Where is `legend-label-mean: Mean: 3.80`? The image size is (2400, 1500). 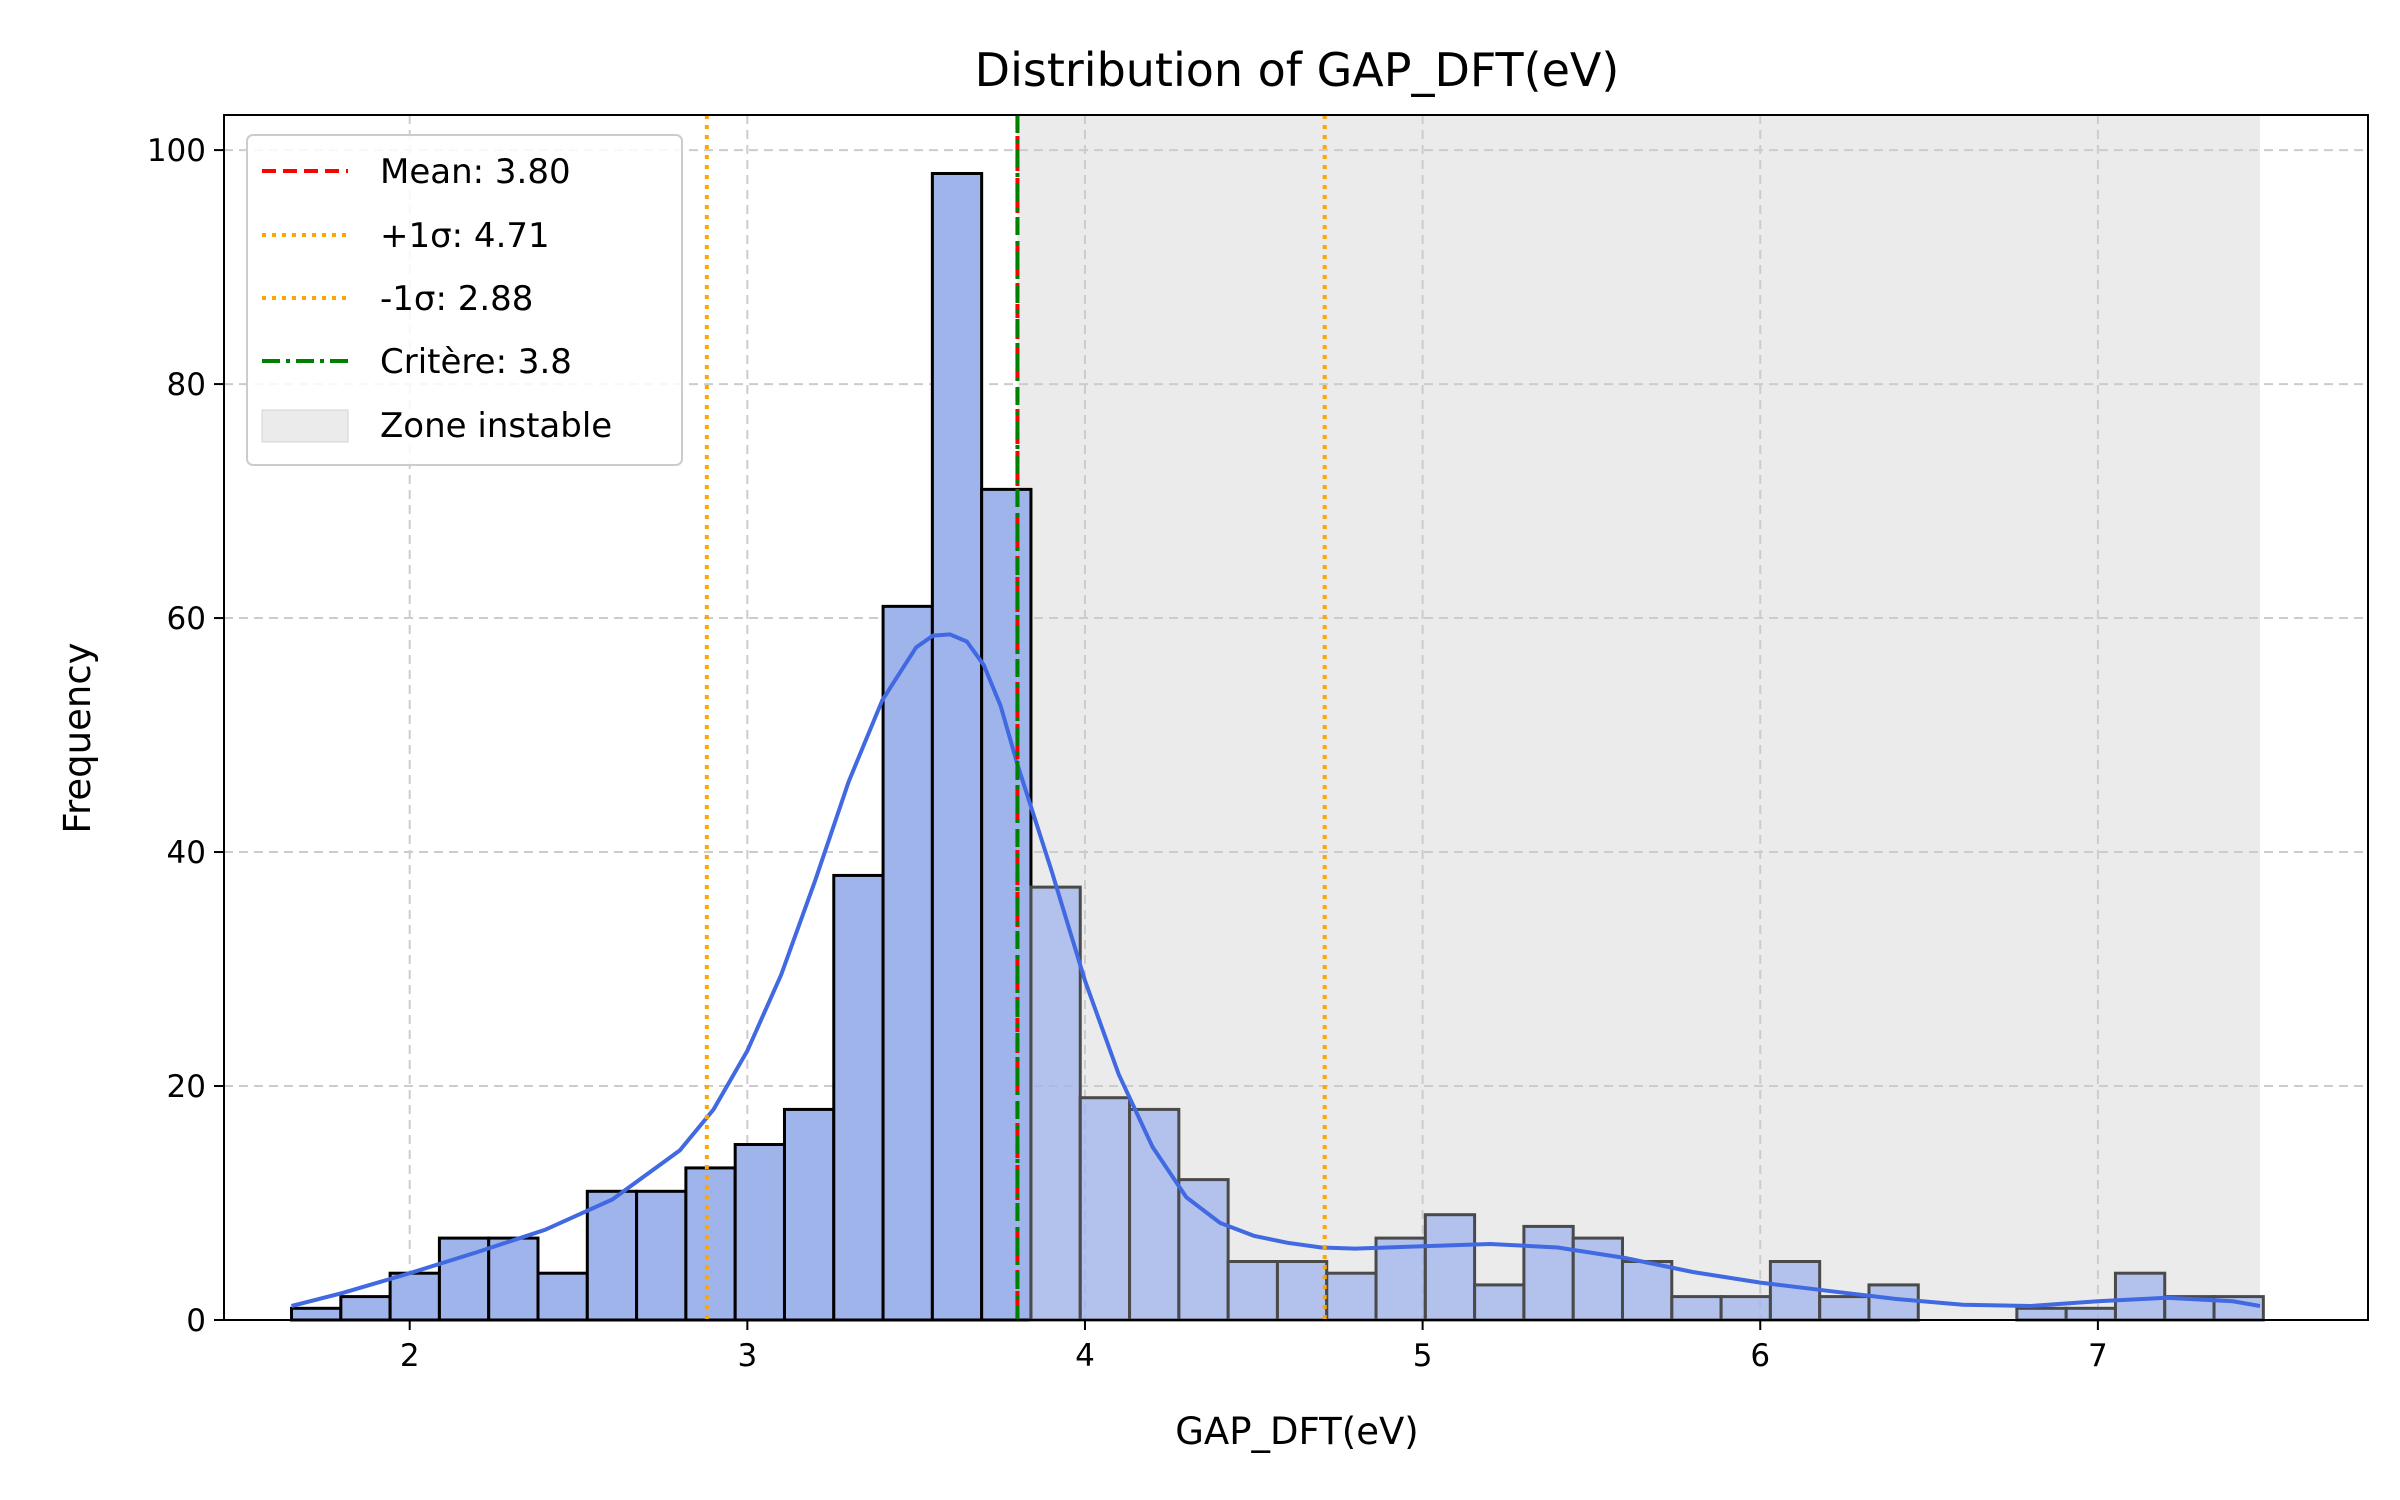 legend-label-mean: Mean: 3.80 is located at coordinates (475, 172).